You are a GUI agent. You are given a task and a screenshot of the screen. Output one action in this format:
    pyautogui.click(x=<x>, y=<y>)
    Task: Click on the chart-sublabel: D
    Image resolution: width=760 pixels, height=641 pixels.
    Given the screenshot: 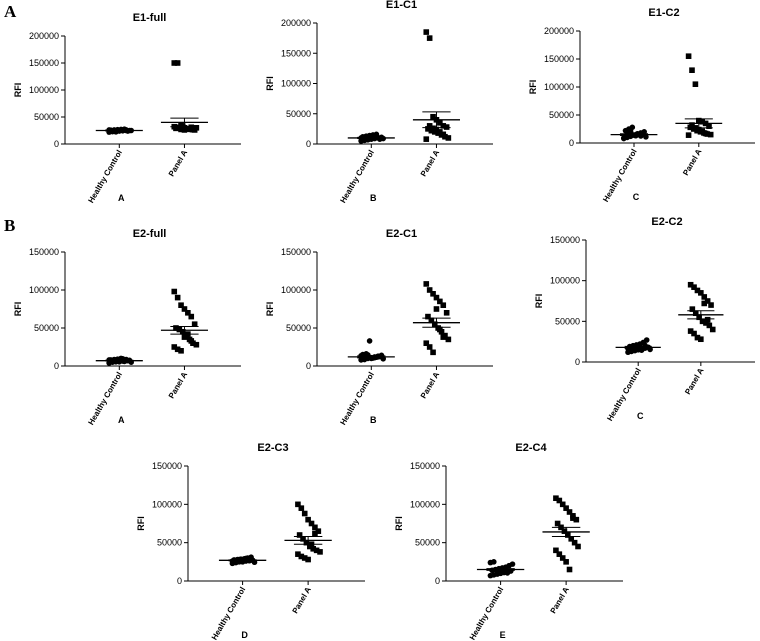 What is the action you would take?
    pyautogui.click(x=244, y=635)
    